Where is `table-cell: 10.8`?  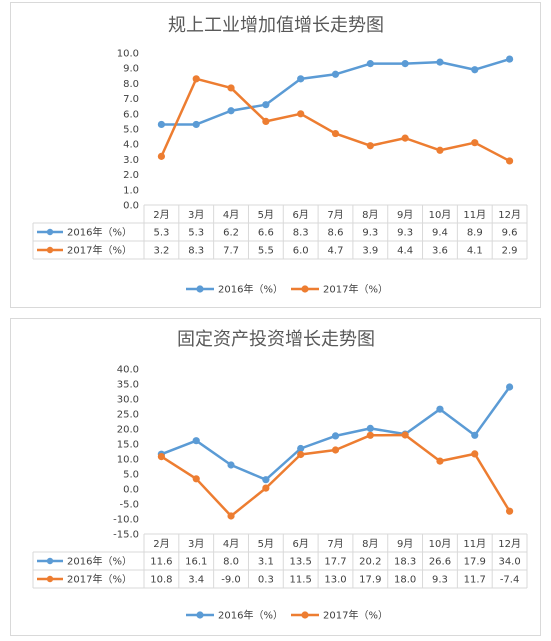
table-cell: 10.8 is located at coordinates (161, 580).